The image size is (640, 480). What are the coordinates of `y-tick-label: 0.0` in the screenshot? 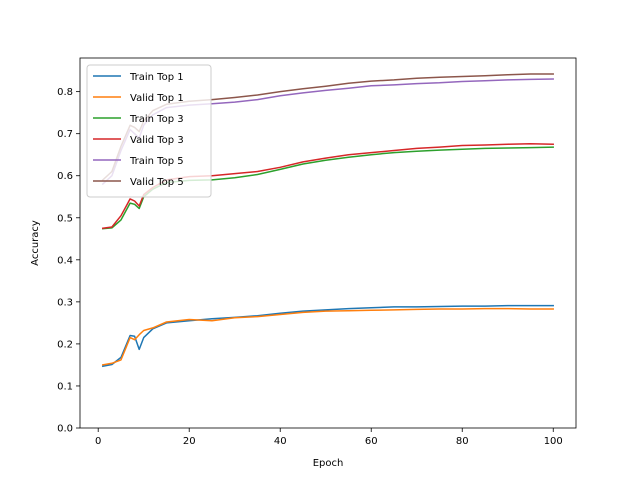 It's located at (65, 429).